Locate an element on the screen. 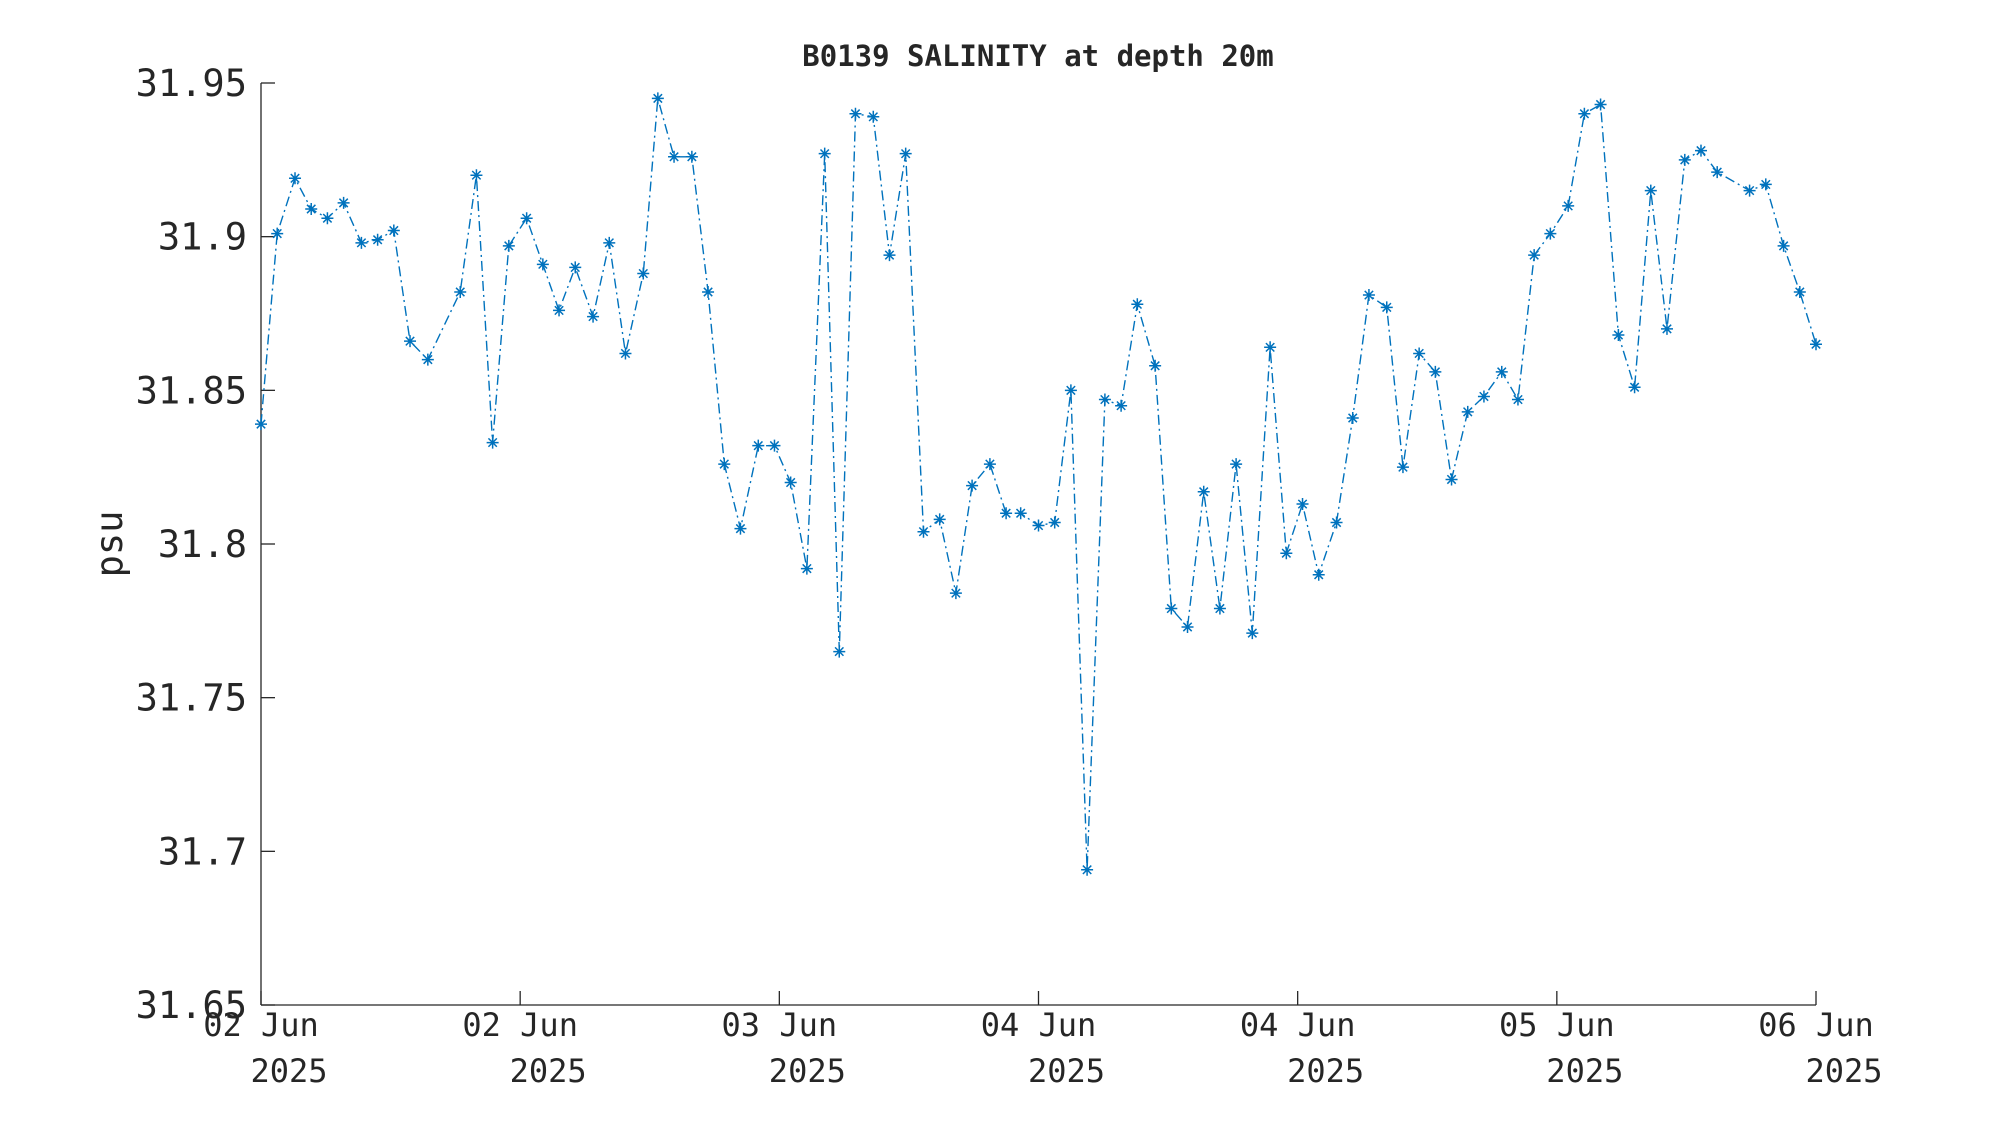 This screenshot has height=1125, width=2000. x-tick-label: 06 Jun 2025 is located at coordinates (1820, 1048).